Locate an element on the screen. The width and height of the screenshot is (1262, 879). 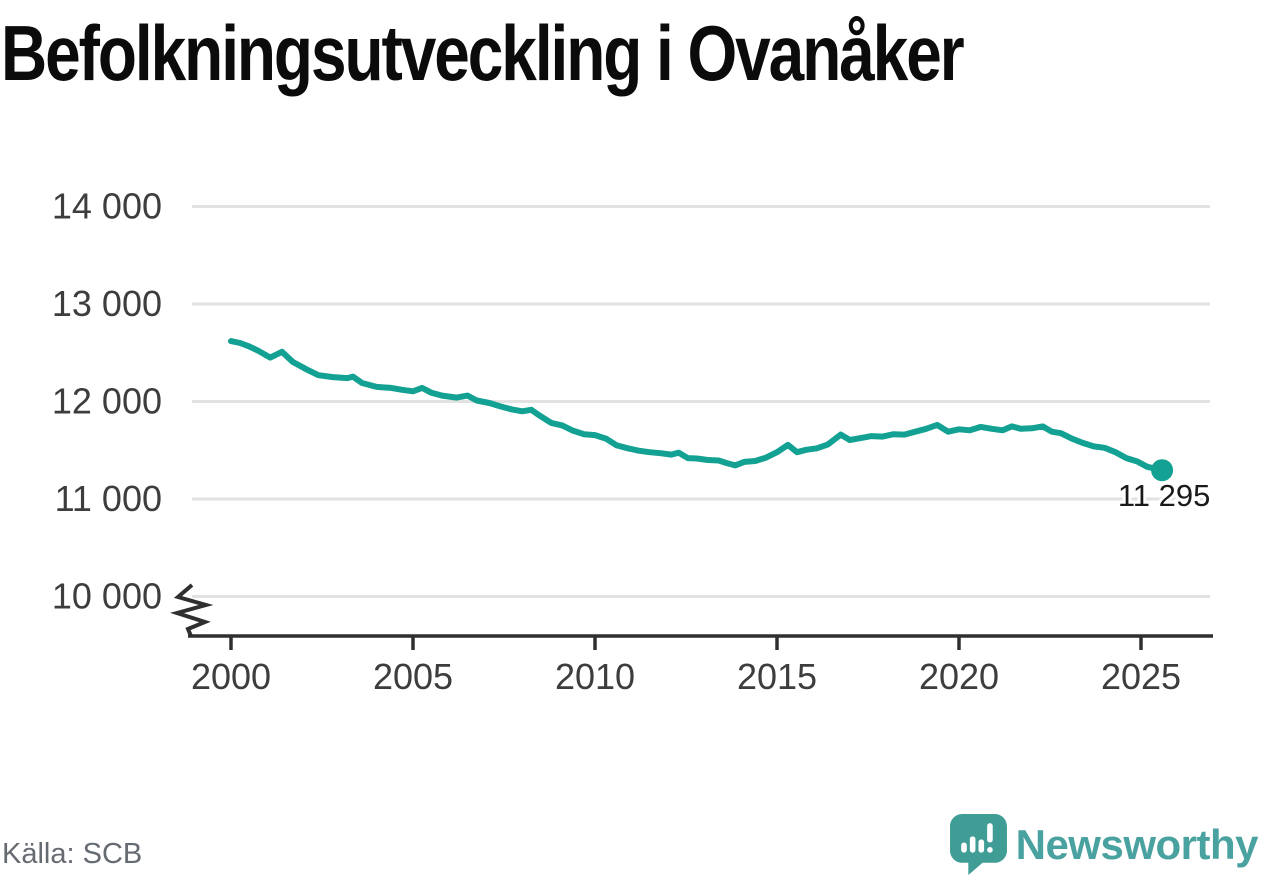
x-axis-label: 2015 is located at coordinates (777, 676).